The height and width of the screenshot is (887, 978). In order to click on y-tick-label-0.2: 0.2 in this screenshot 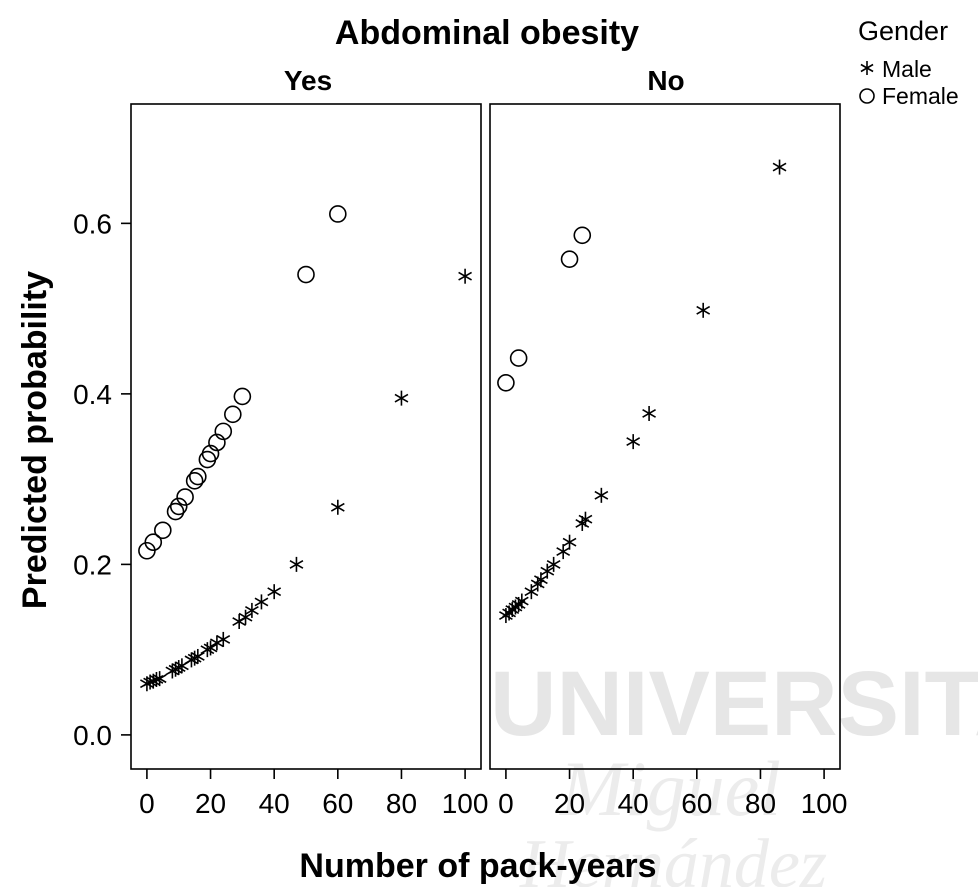, I will do `click(92, 564)`.